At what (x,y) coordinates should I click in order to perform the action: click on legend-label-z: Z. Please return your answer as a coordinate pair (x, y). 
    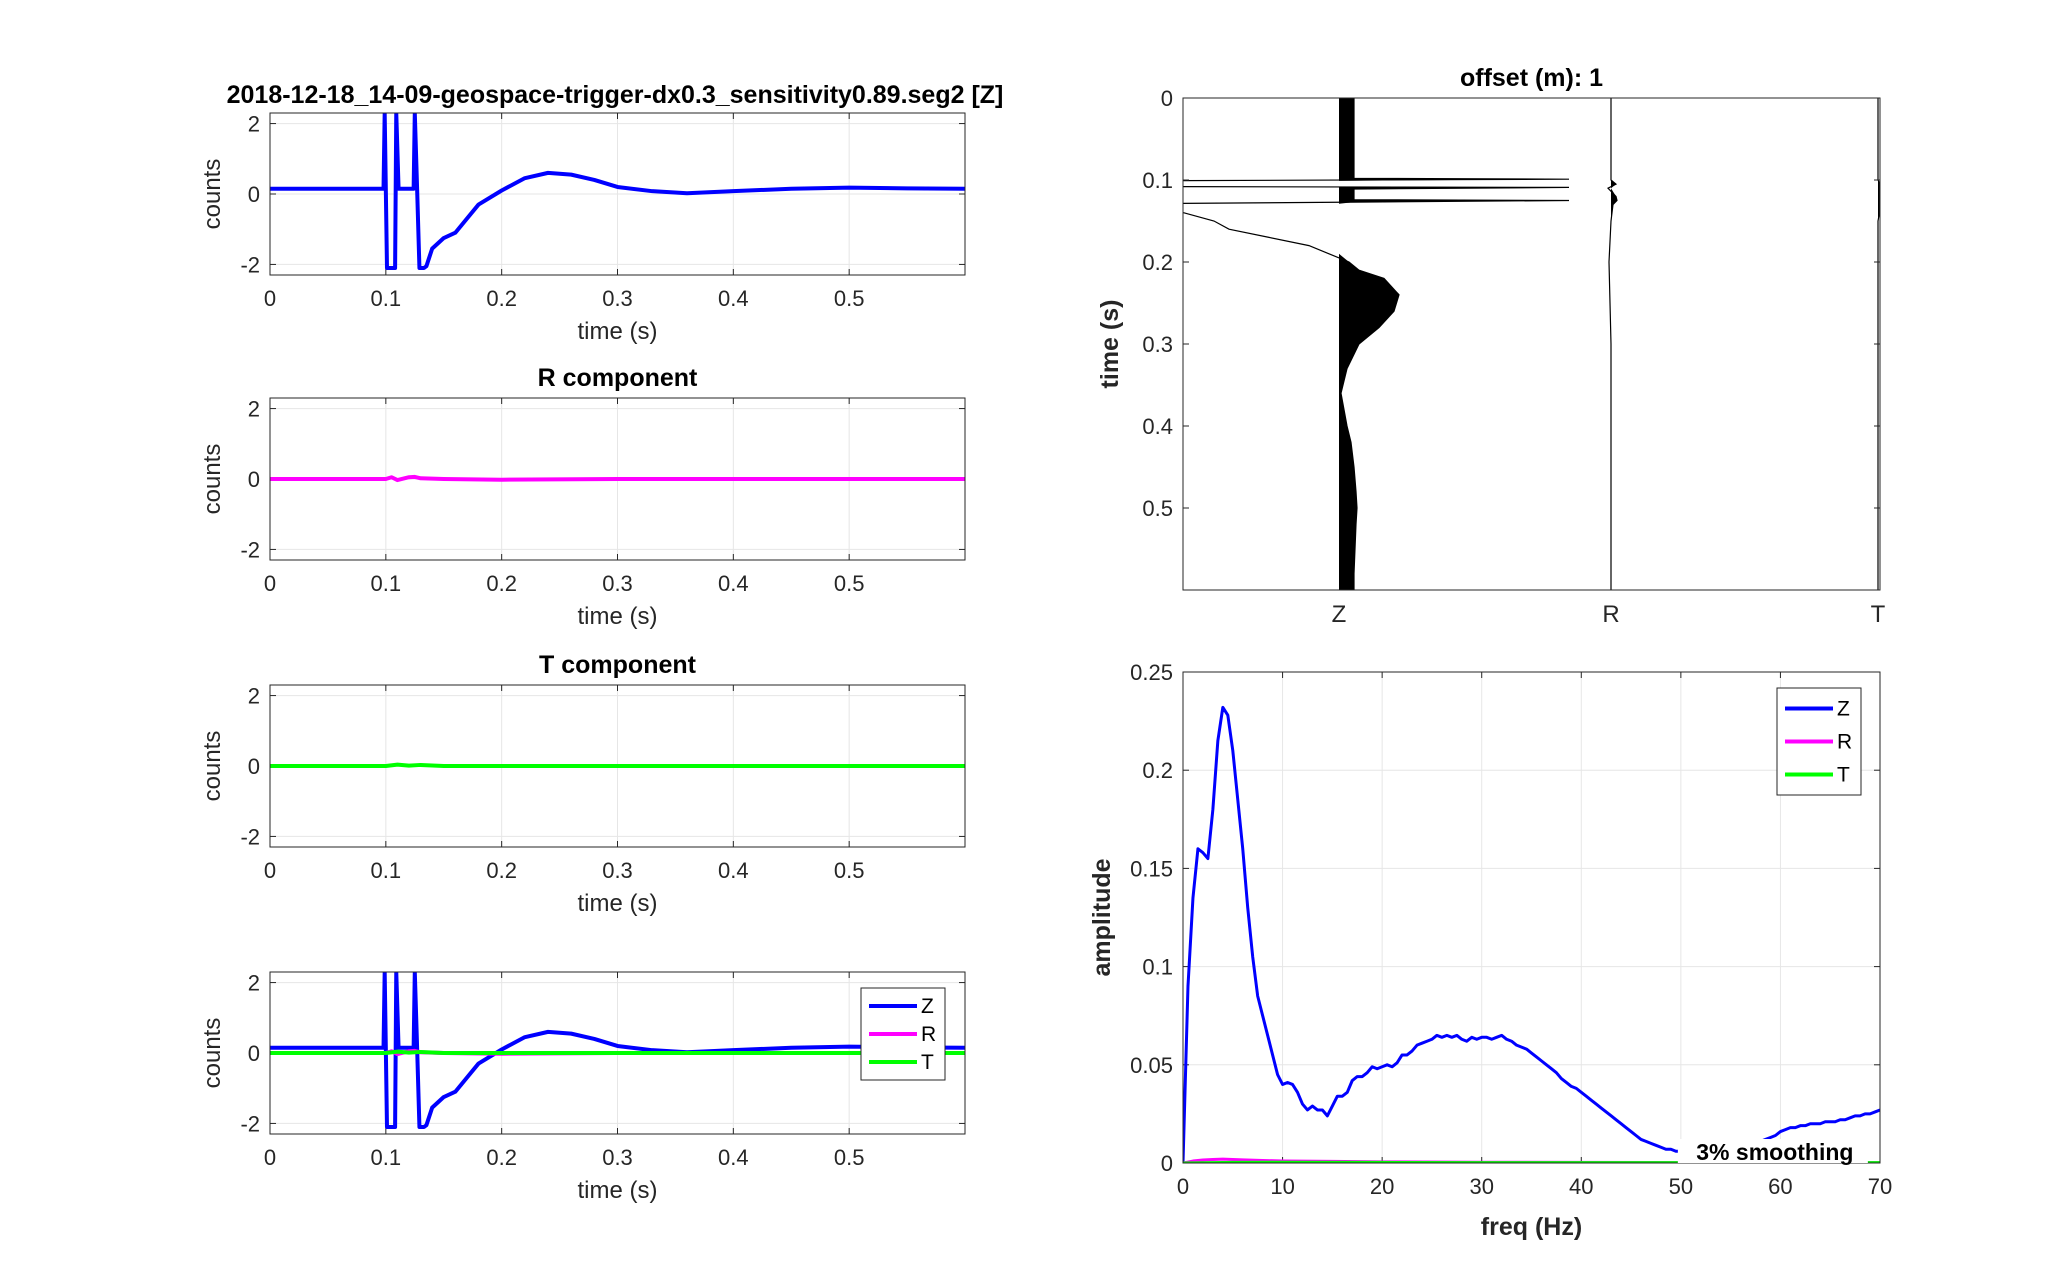
    Looking at the image, I should click on (1843, 709).